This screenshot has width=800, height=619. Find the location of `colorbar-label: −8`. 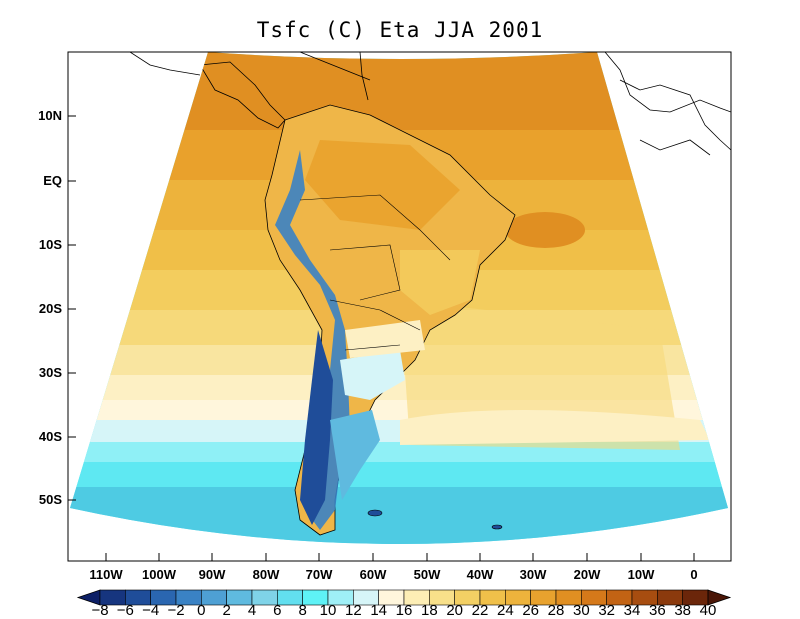

colorbar-label: −8 is located at coordinates (100, 610).